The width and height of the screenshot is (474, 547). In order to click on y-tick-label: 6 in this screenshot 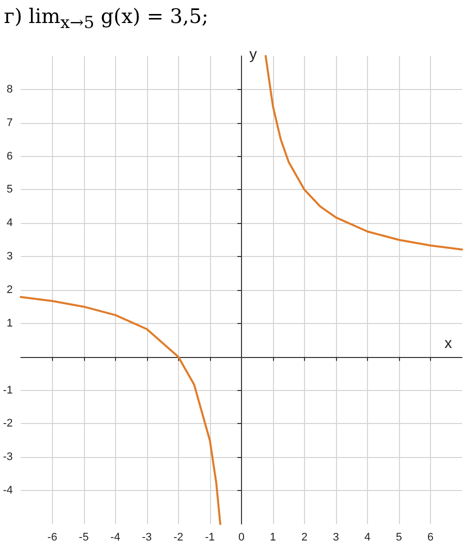, I will do `click(9, 156)`.